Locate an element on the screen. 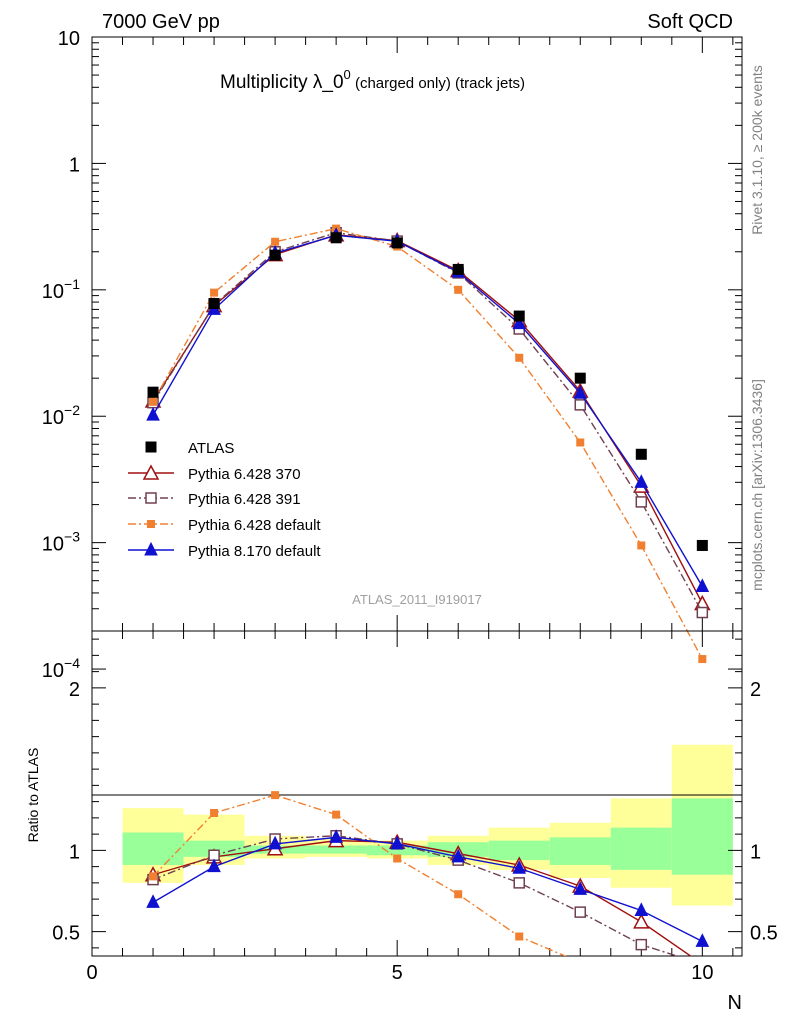  x-tick-label: 0 is located at coordinates (91, 973).